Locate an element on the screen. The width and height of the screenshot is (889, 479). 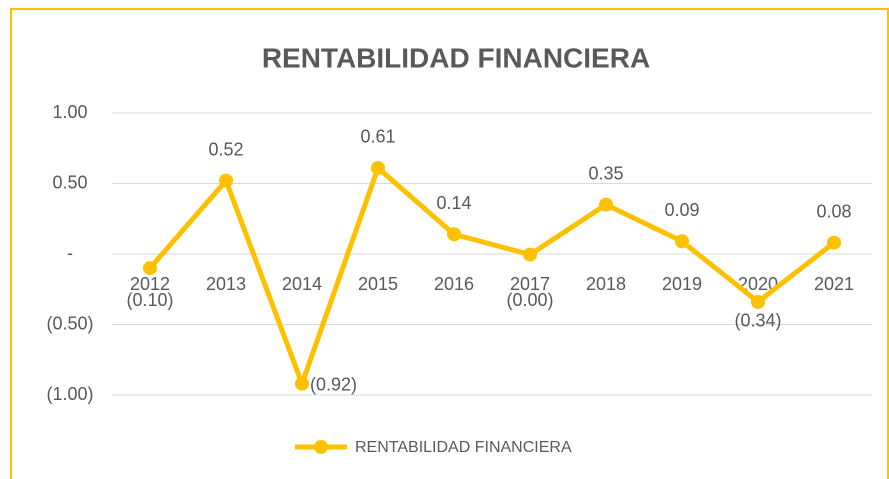
x-tick-label: 2021 is located at coordinates (834, 284).